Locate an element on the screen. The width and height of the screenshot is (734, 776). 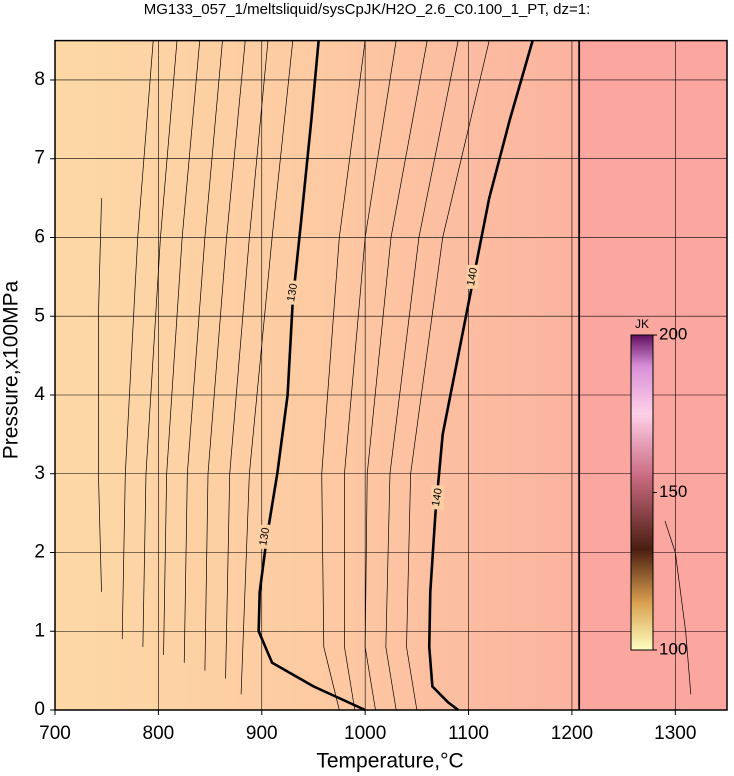
y-tick-label: 3 is located at coordinates (39, 473).